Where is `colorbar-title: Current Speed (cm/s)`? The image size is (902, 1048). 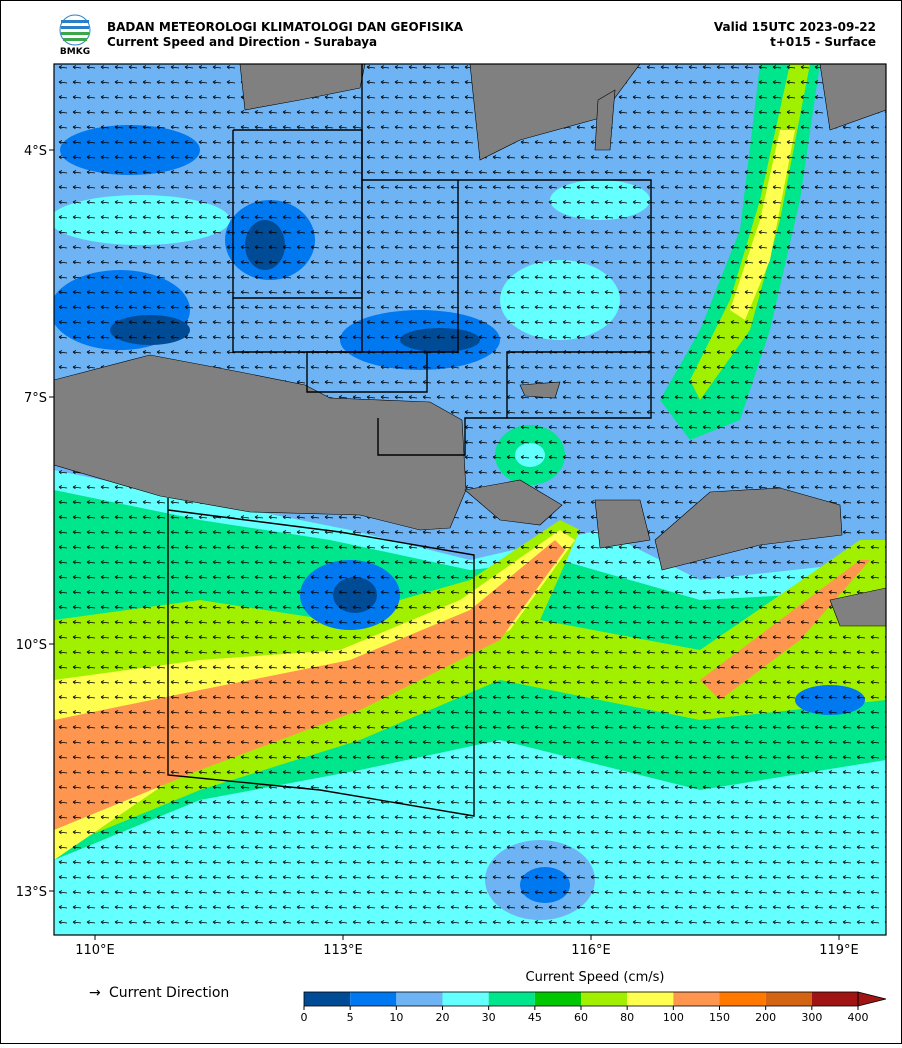
colorbar-title: Current Speed (cm/s) is located at coordinates (595, 977).